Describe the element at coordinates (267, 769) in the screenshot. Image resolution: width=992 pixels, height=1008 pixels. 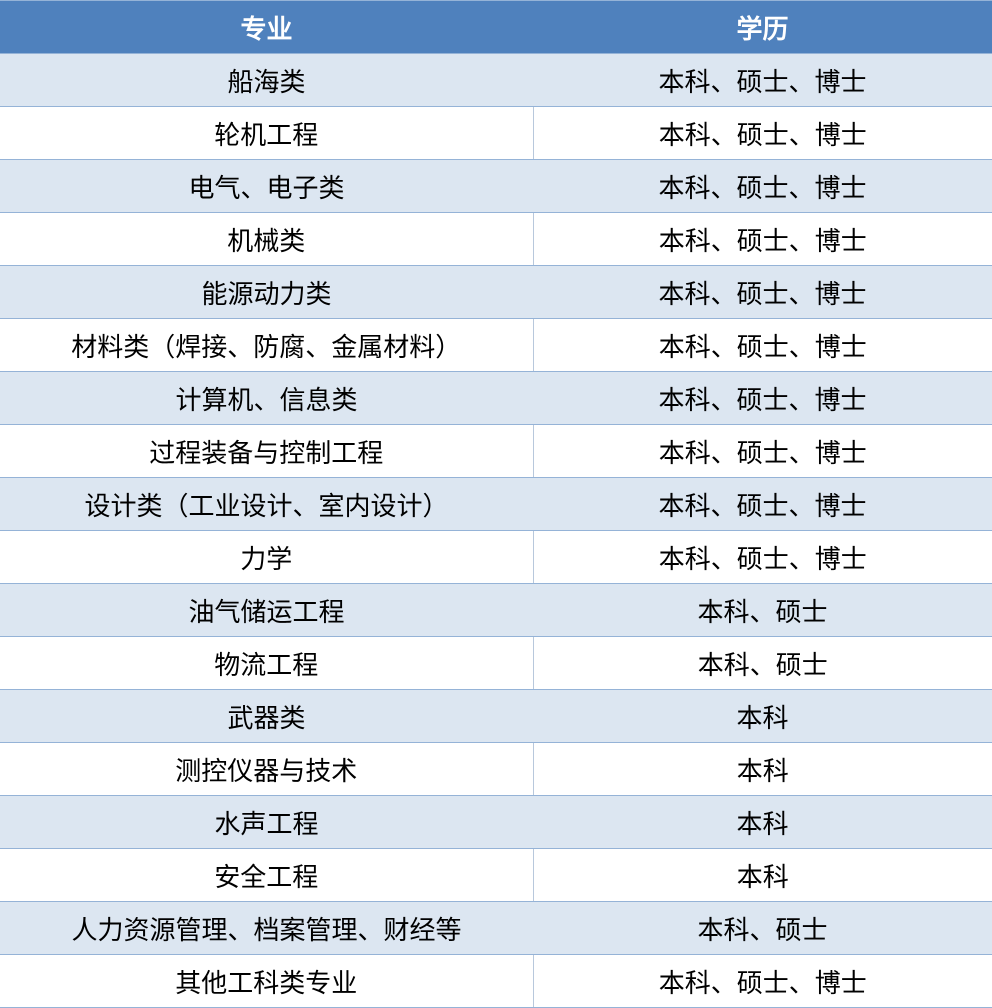
I see `major-cell: 测控仪器与技术` at that location.